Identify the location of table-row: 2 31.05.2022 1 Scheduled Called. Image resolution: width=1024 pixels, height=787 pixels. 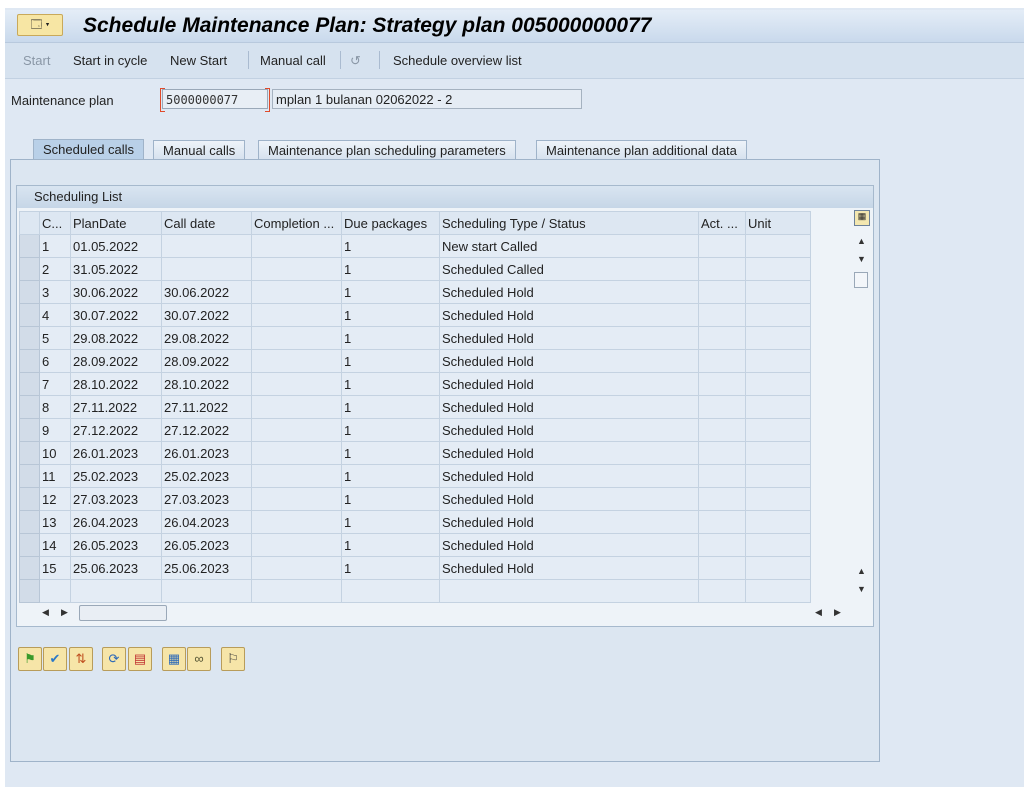
(435, 269).